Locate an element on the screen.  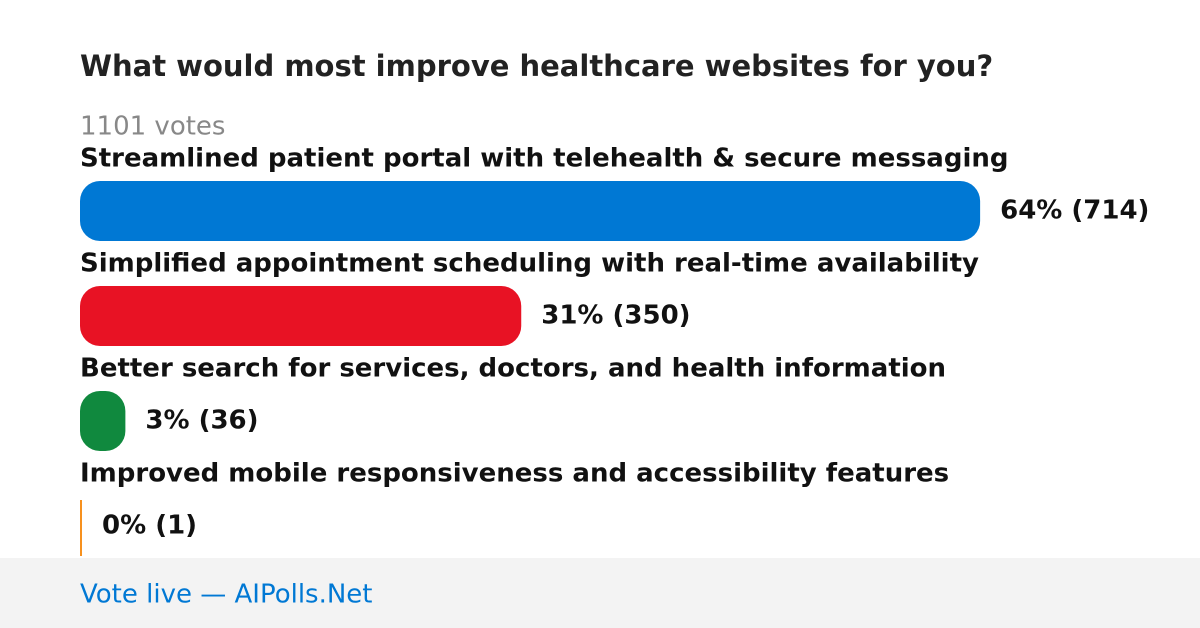
value-label: 0% (1) is located at coordinates (149, 526).